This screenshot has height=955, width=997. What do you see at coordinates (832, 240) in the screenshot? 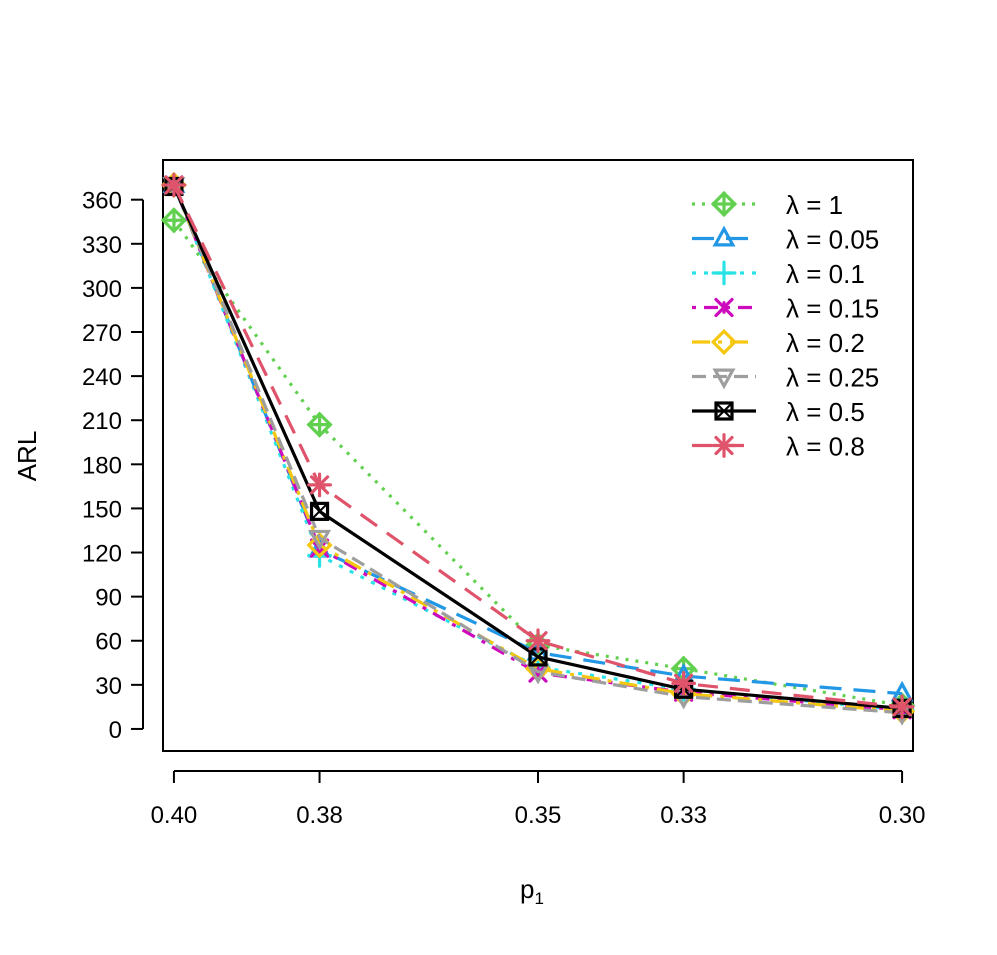
I see `legend-label: λ = 0.05` at bounding box center [832, 240].